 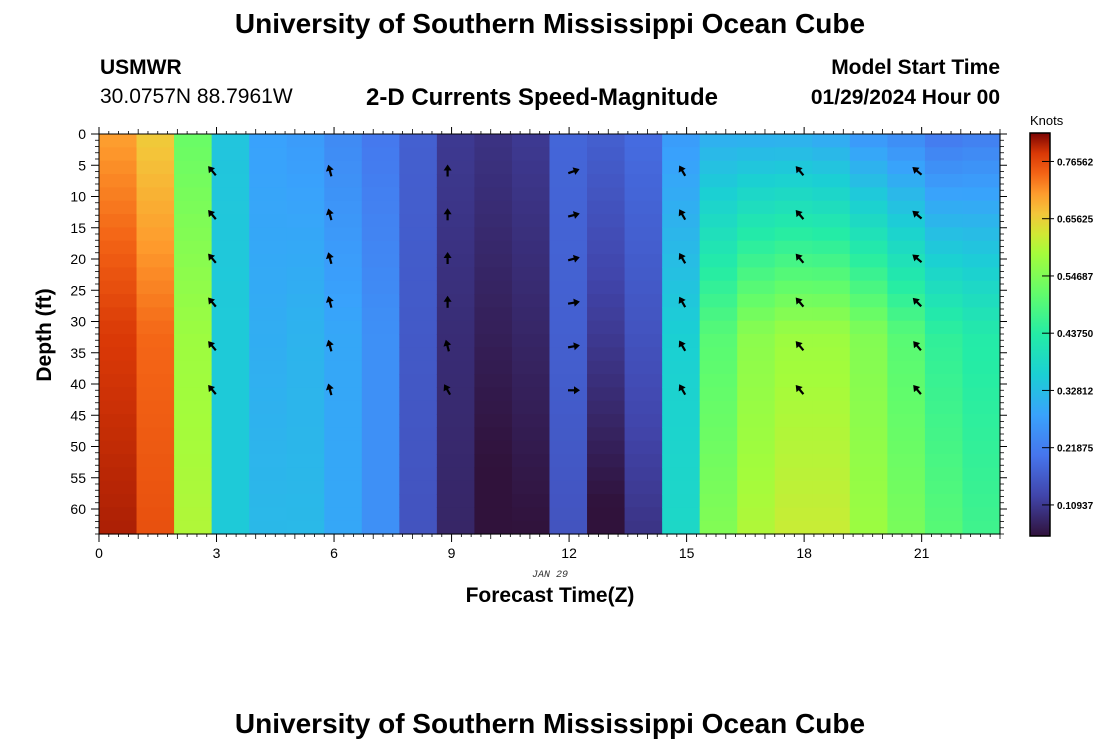 What do you see at coordinates (78, 384) in the screenshot?
I see `y-tick-label: 40` at bounding box center [78, 384].